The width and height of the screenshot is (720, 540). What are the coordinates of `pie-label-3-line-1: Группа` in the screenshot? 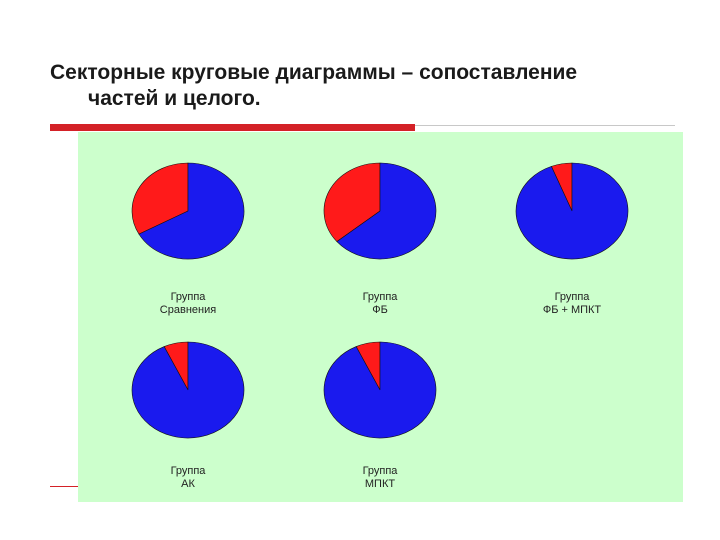 It's located at (573, 297).